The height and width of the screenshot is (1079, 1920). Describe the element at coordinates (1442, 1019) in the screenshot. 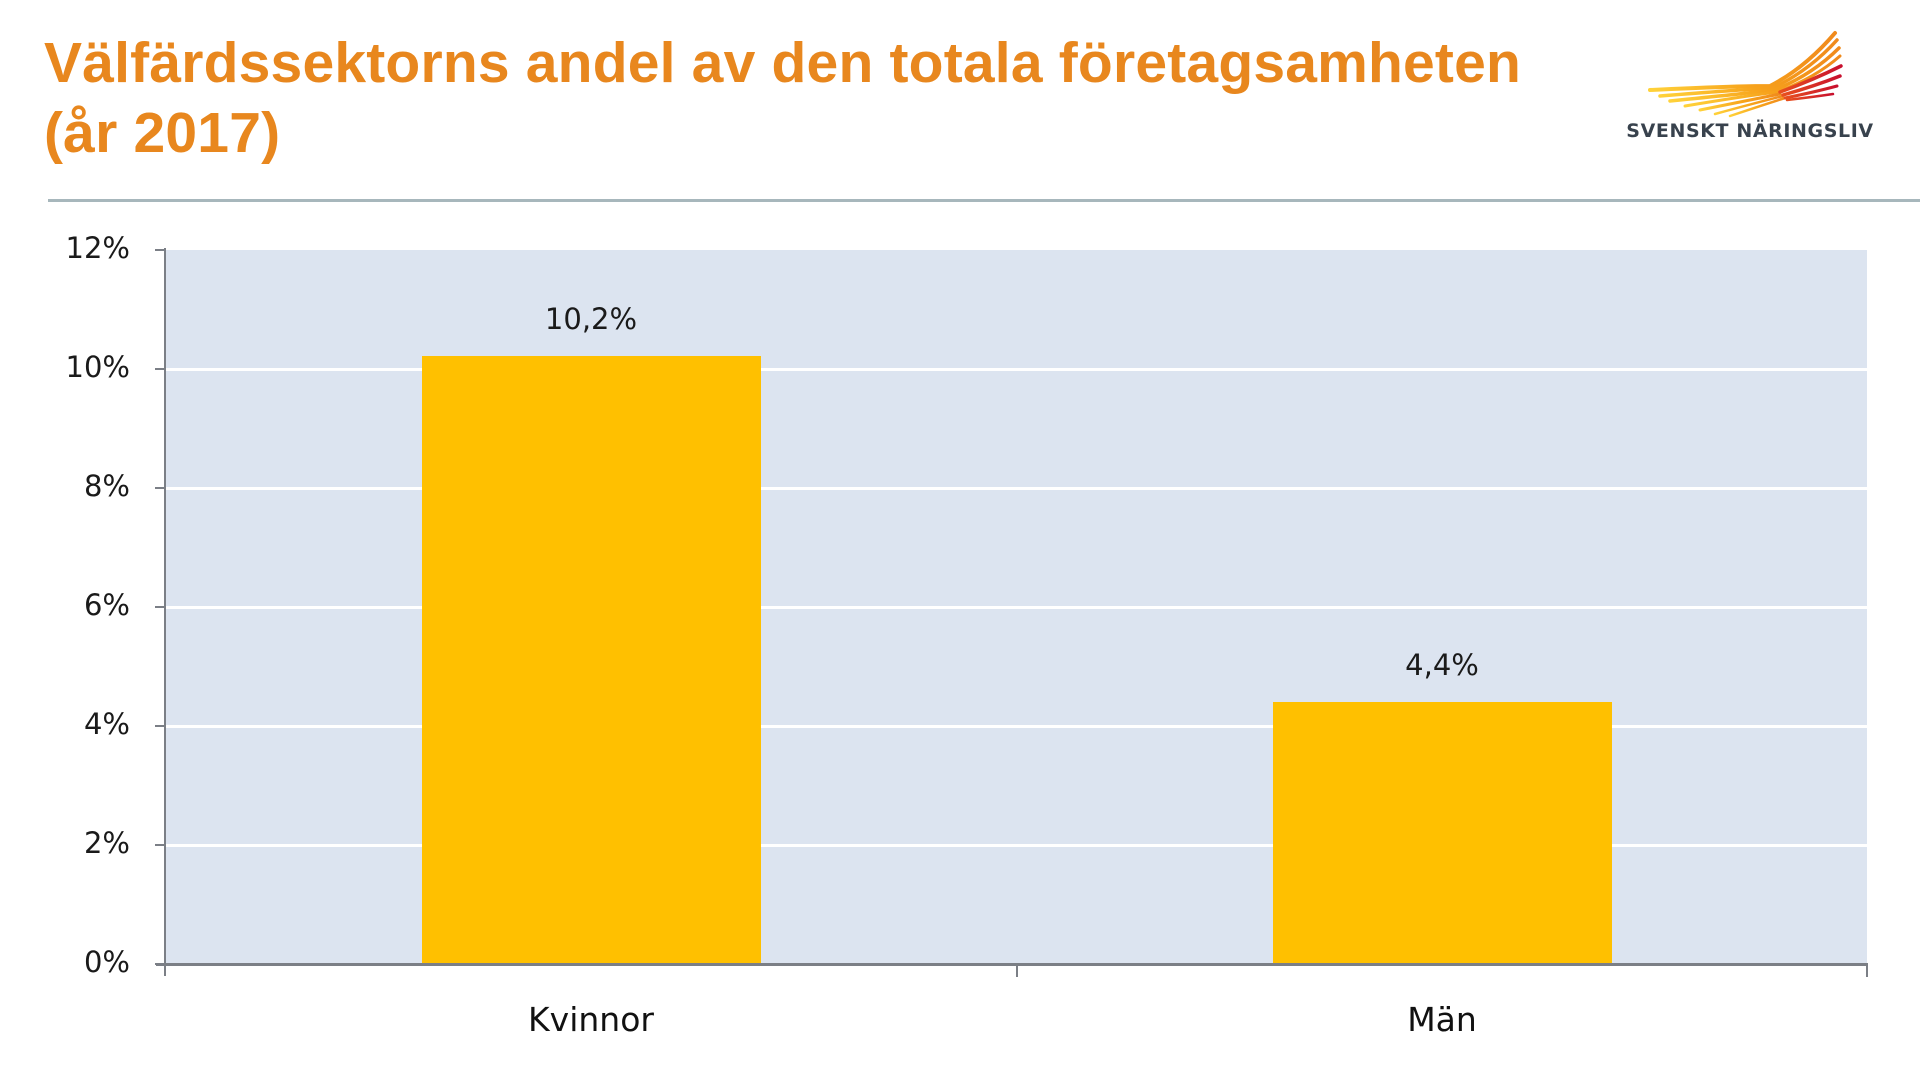

I see `x-category-label-man: Män` at that location.